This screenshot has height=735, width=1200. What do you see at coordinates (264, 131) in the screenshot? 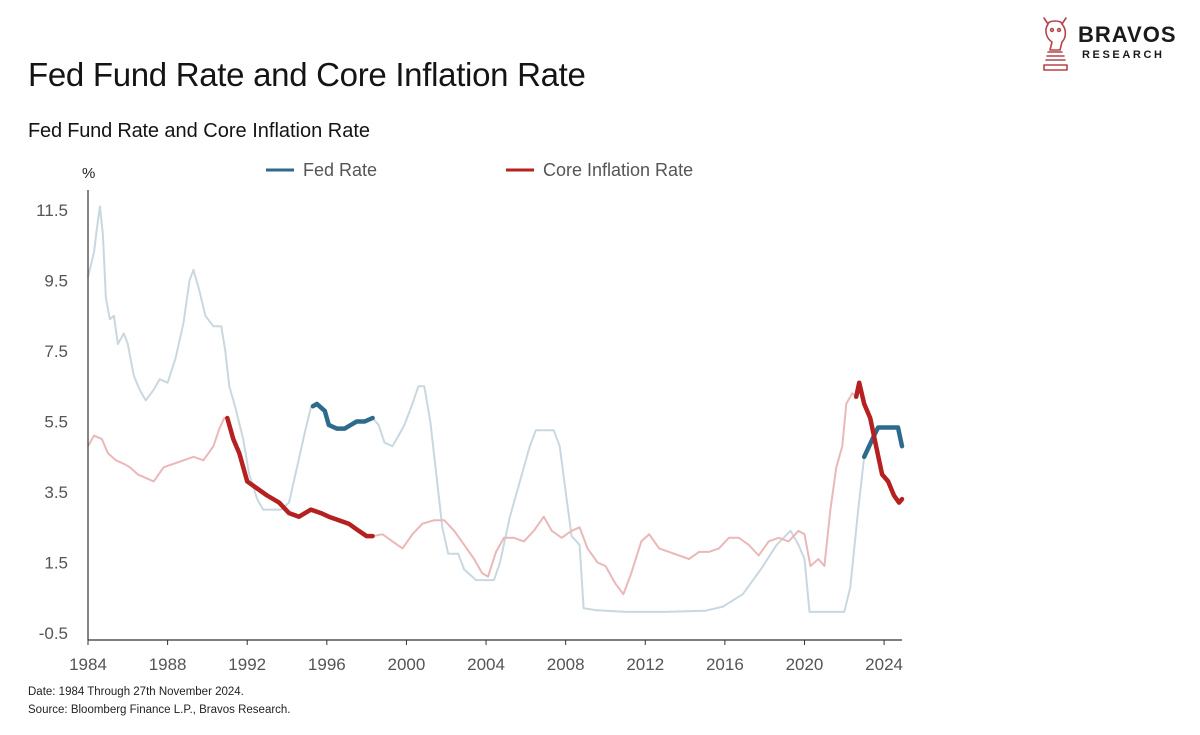
I see `chart-subtitle-rest: and Core Inflation Rate` at bounding box center [264, 131].